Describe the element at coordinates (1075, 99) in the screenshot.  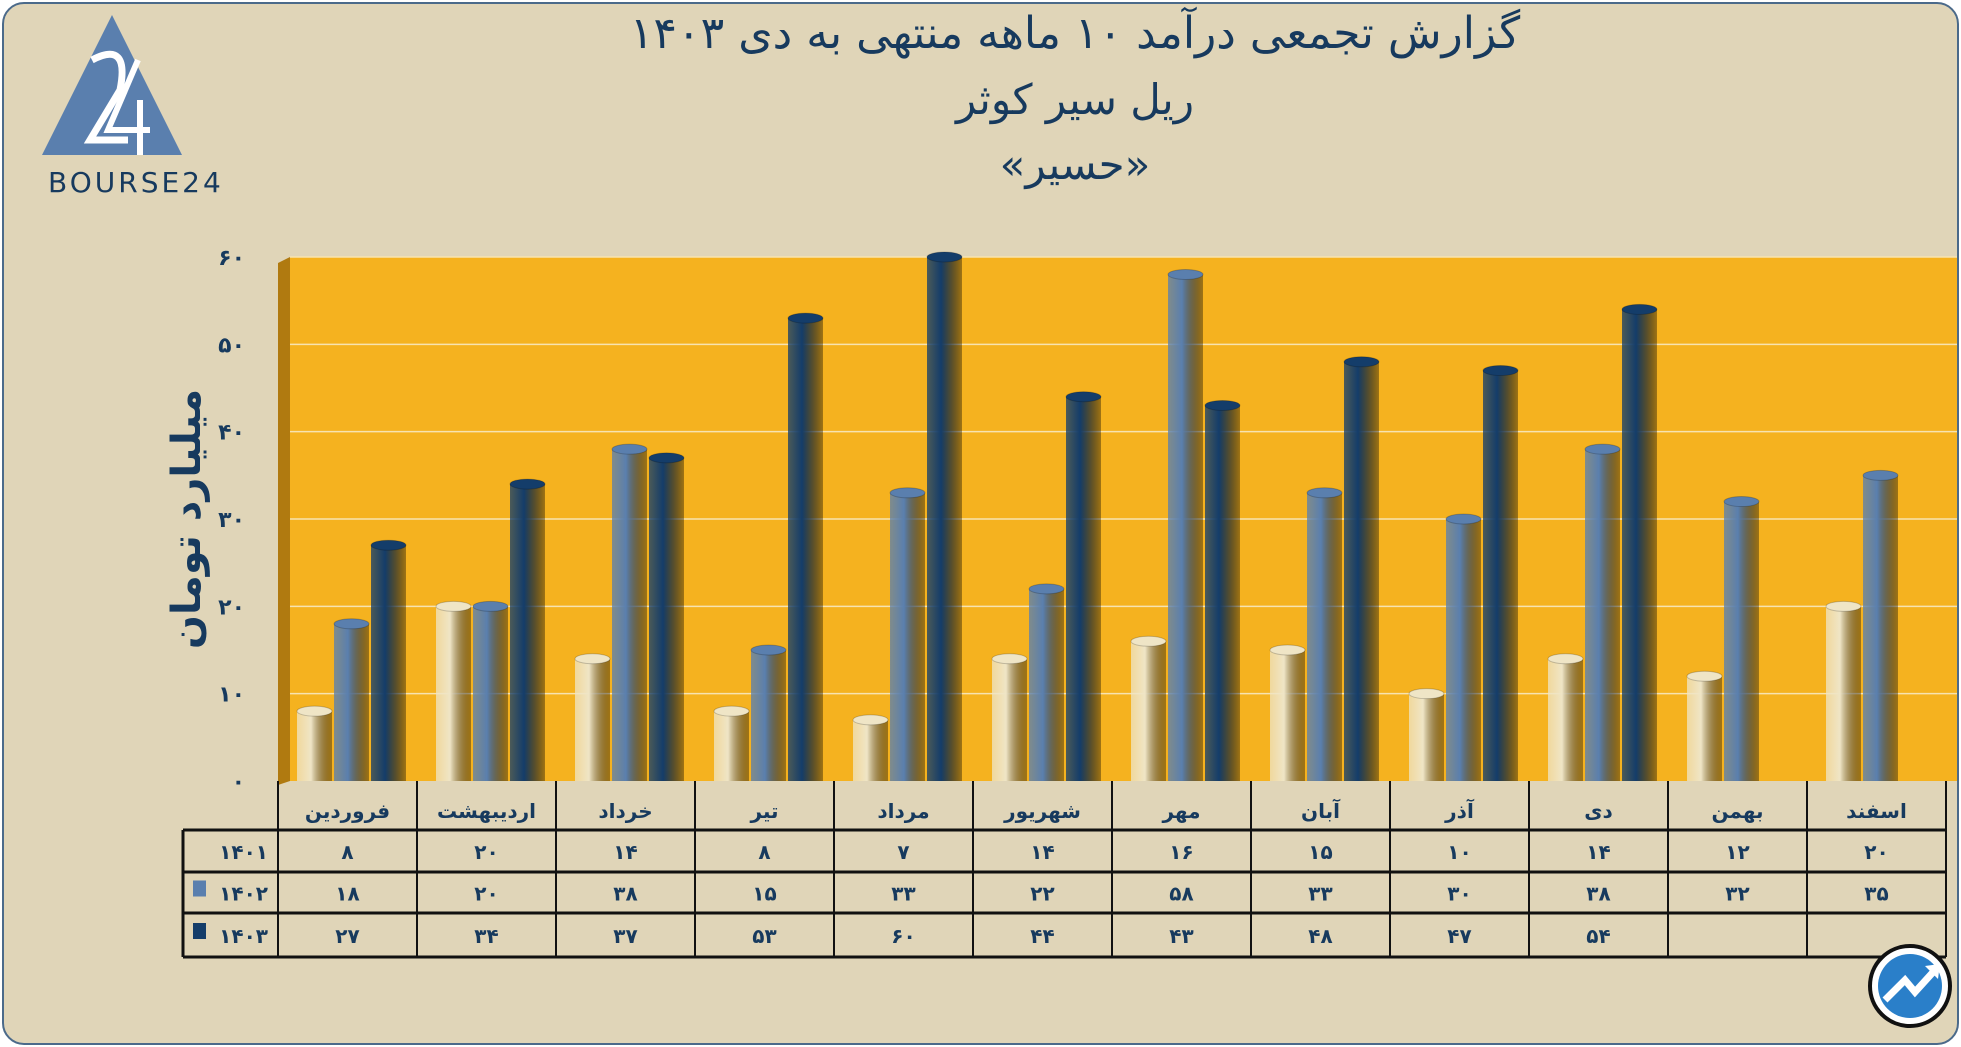
I see `chart-subtitle: ریل سیر کوثر` at that location.